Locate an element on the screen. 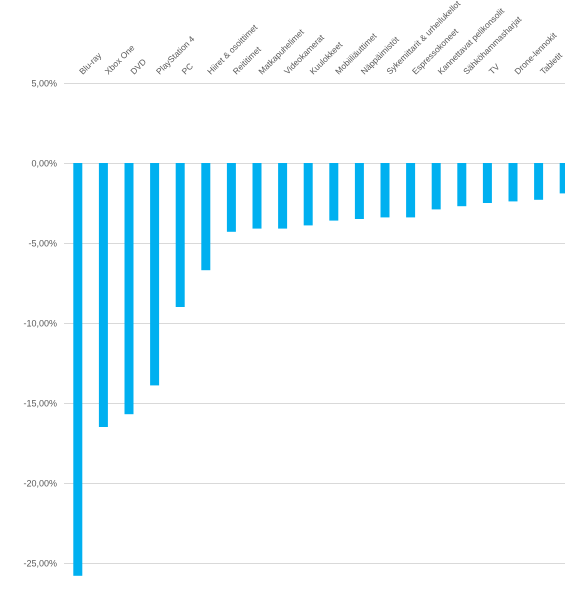 The height and width of the screenshot is (593, 565). x-category-label: TV is located at coordinates (494, 68).